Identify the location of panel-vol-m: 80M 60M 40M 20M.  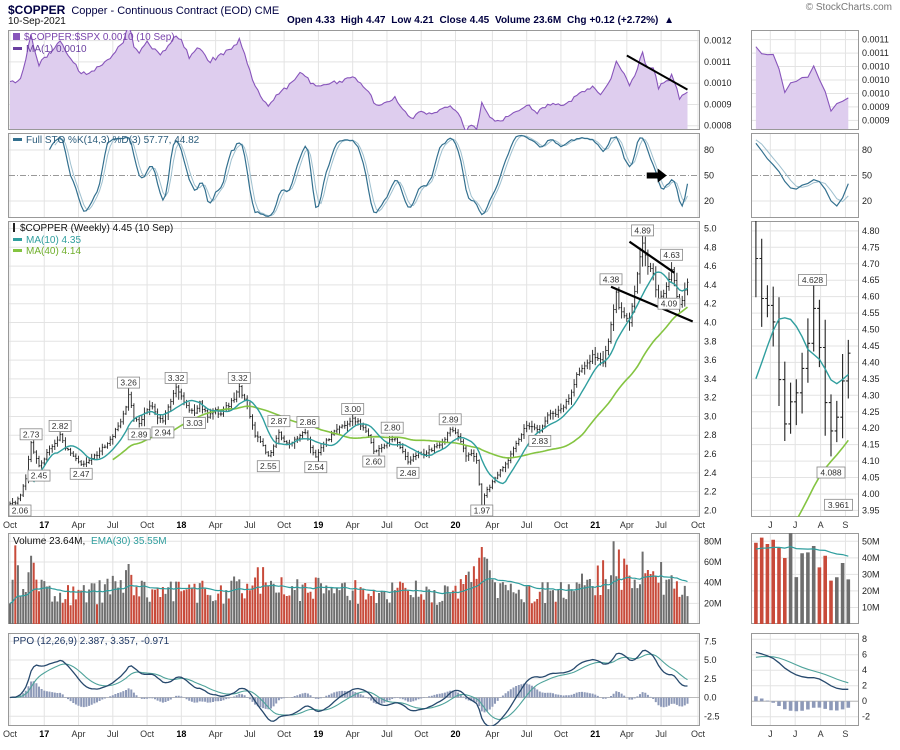
(365, 578).